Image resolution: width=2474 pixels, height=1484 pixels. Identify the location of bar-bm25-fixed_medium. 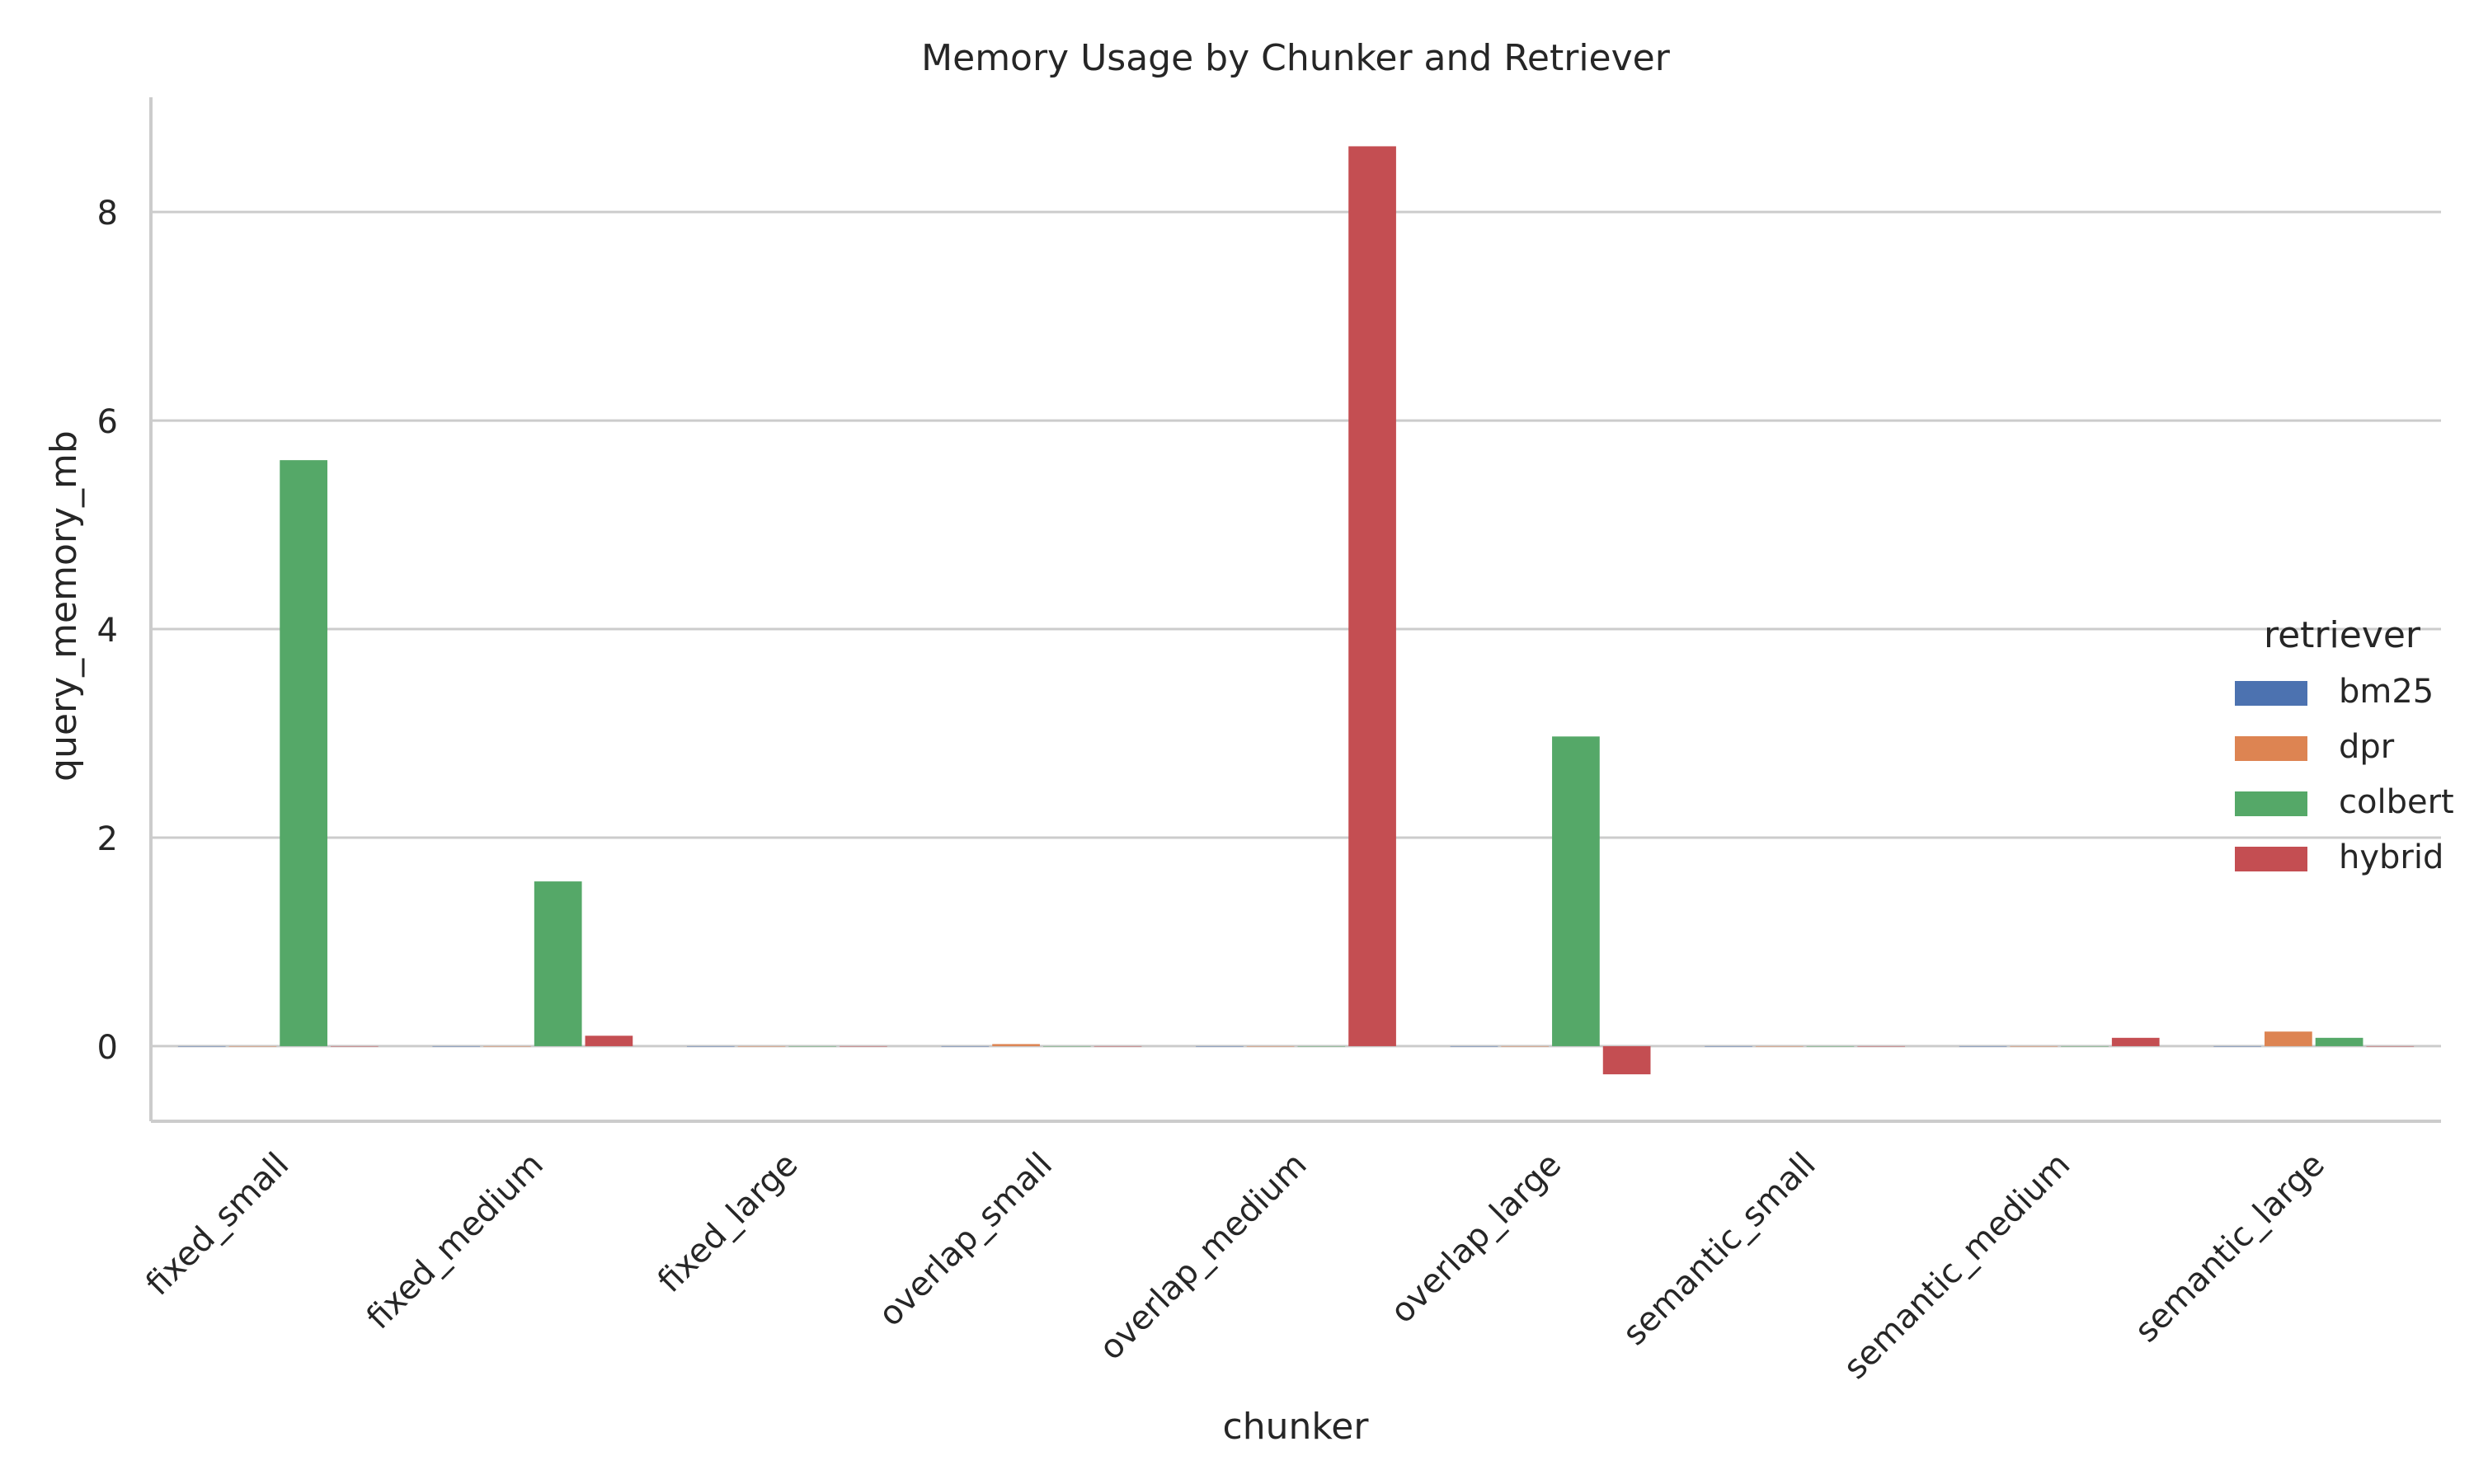
(456, 1046).